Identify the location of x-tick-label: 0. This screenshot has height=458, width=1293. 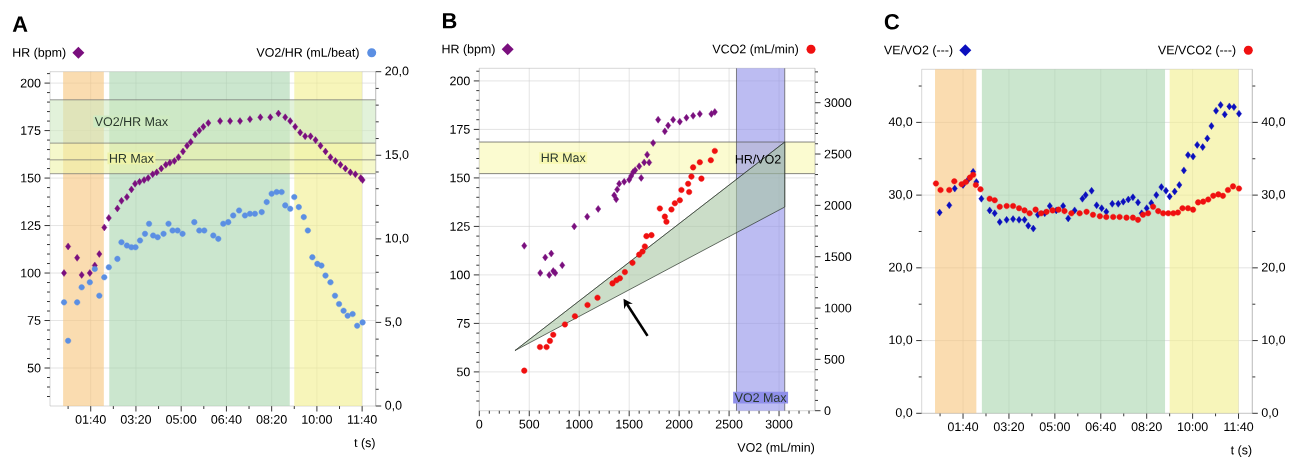
(479, 424).